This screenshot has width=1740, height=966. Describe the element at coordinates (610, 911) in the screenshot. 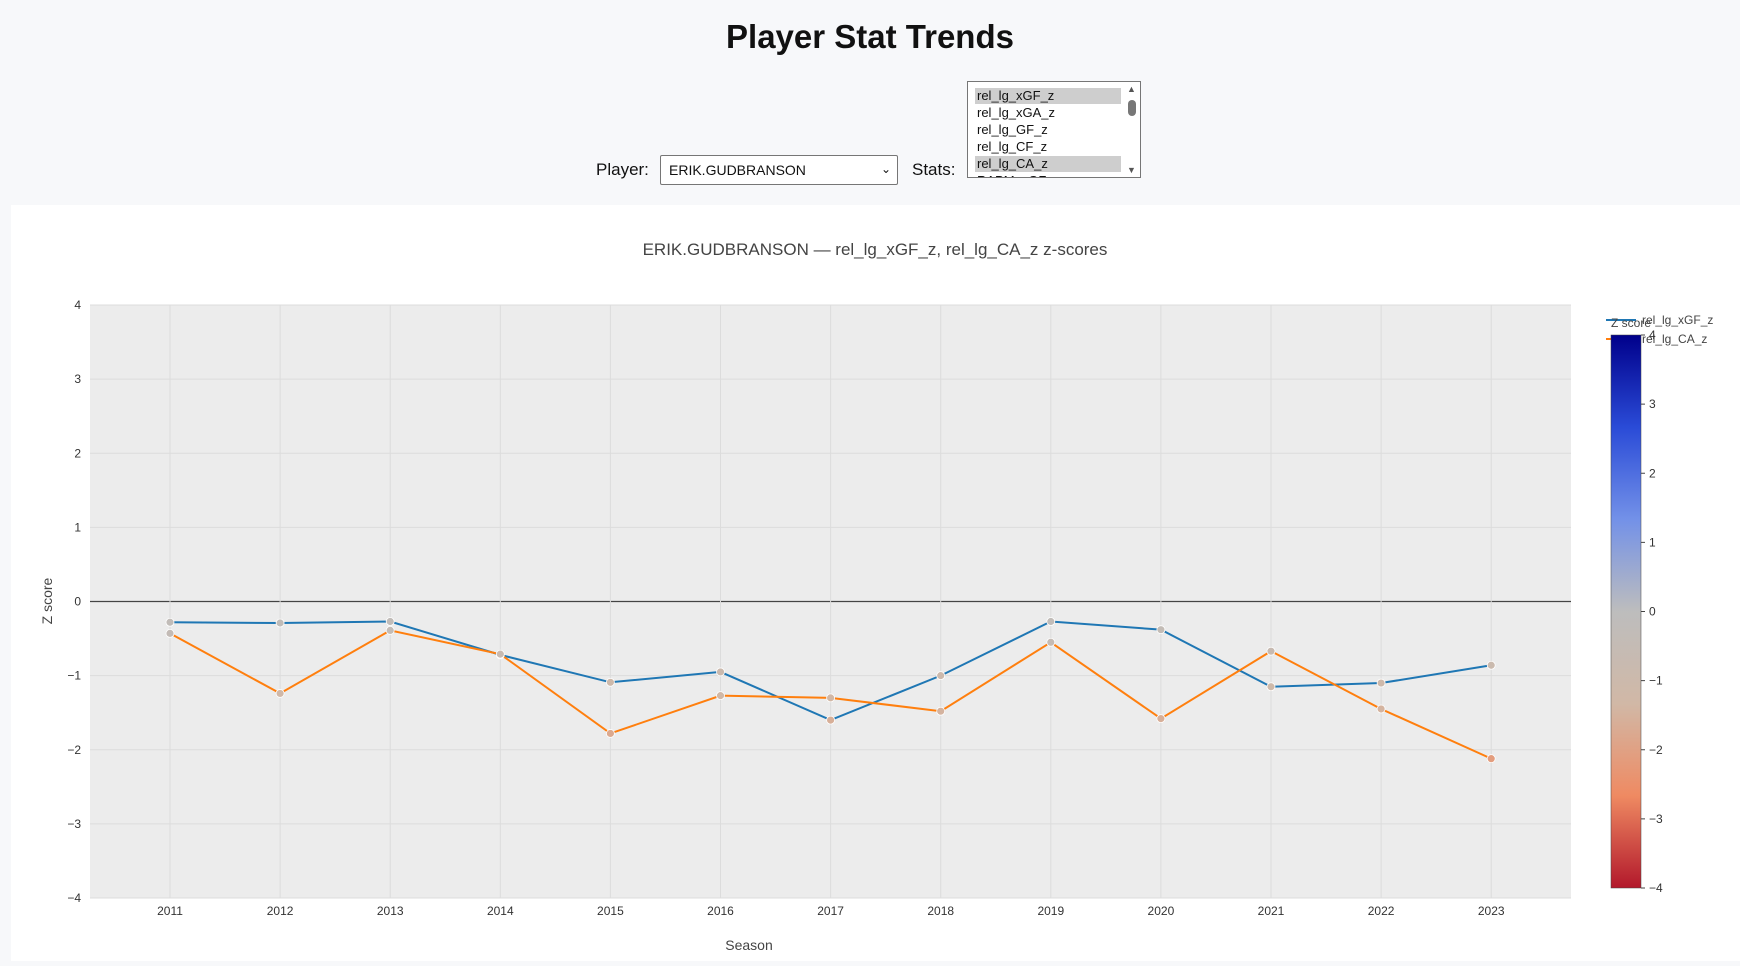

I see `x-tick-label: 2015` at that location.